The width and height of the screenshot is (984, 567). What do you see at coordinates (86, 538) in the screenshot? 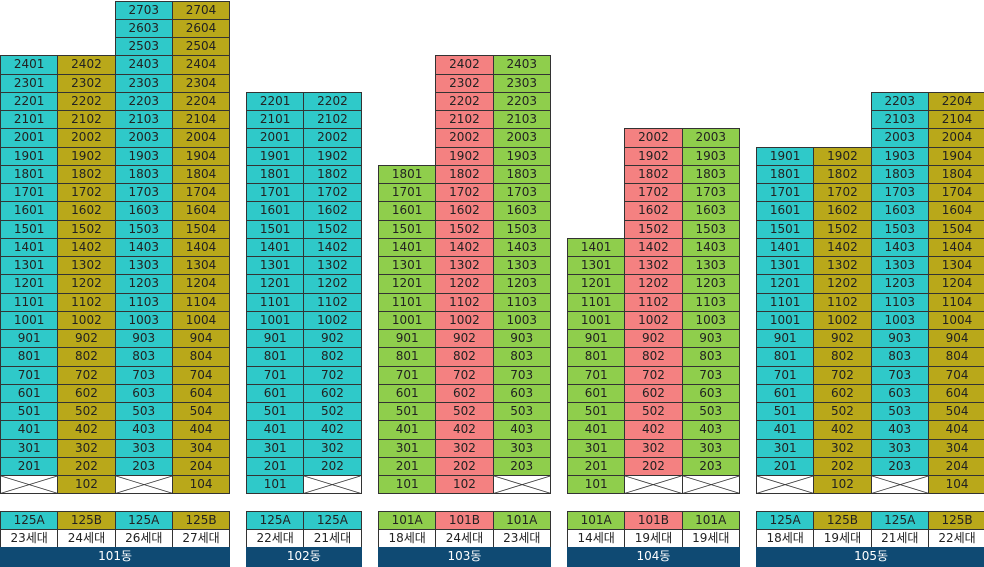
I see `household-count: 24세대` at bounding box center [86, 538].